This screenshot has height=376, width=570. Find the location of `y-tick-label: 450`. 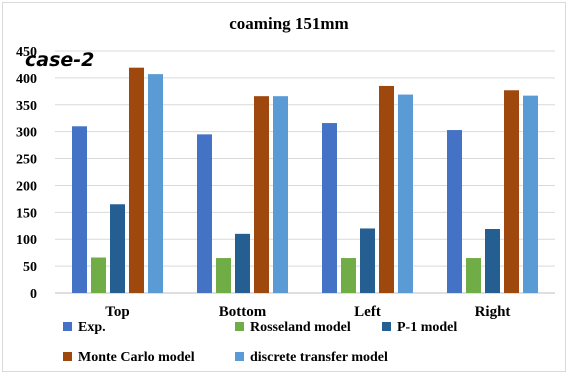

y-tick-label: 450 is located at coordinates (26, 52).